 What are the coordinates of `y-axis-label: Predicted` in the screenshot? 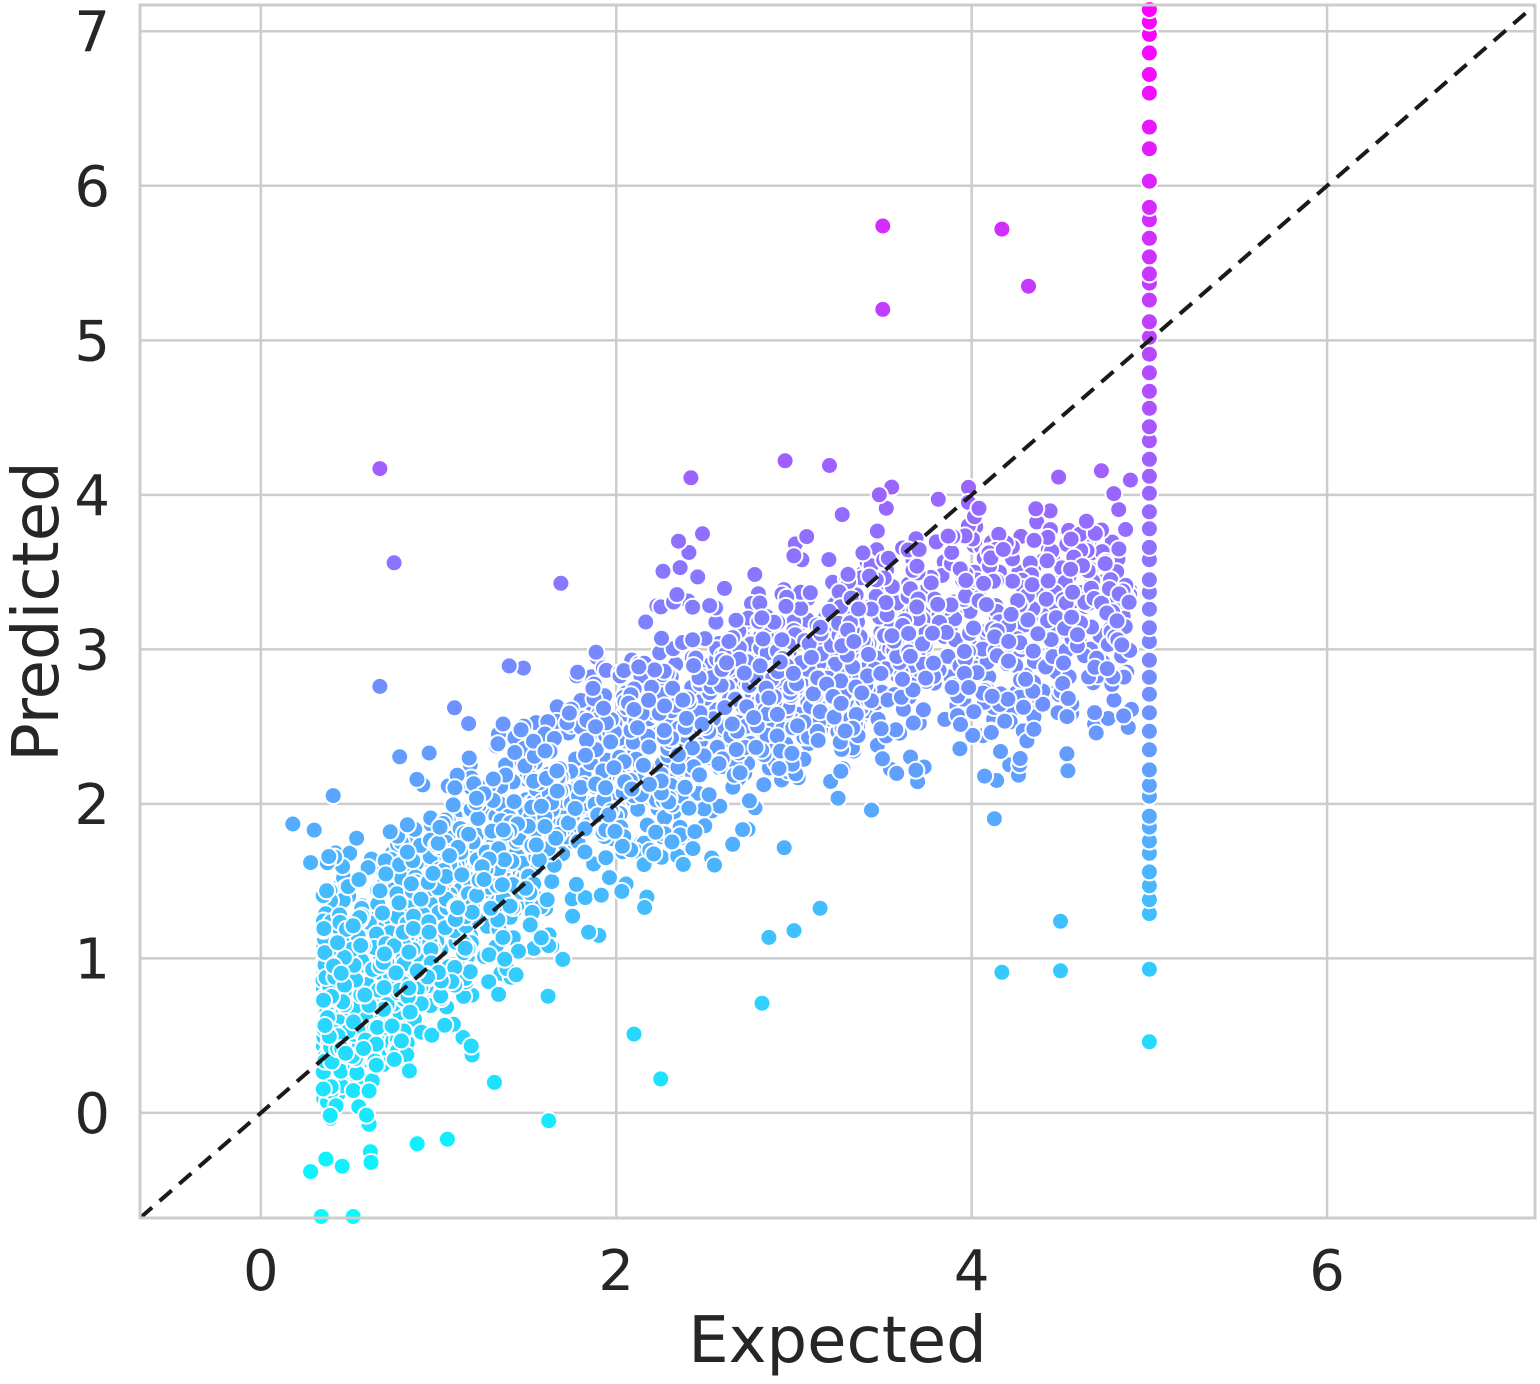 It's located at (37, 611).